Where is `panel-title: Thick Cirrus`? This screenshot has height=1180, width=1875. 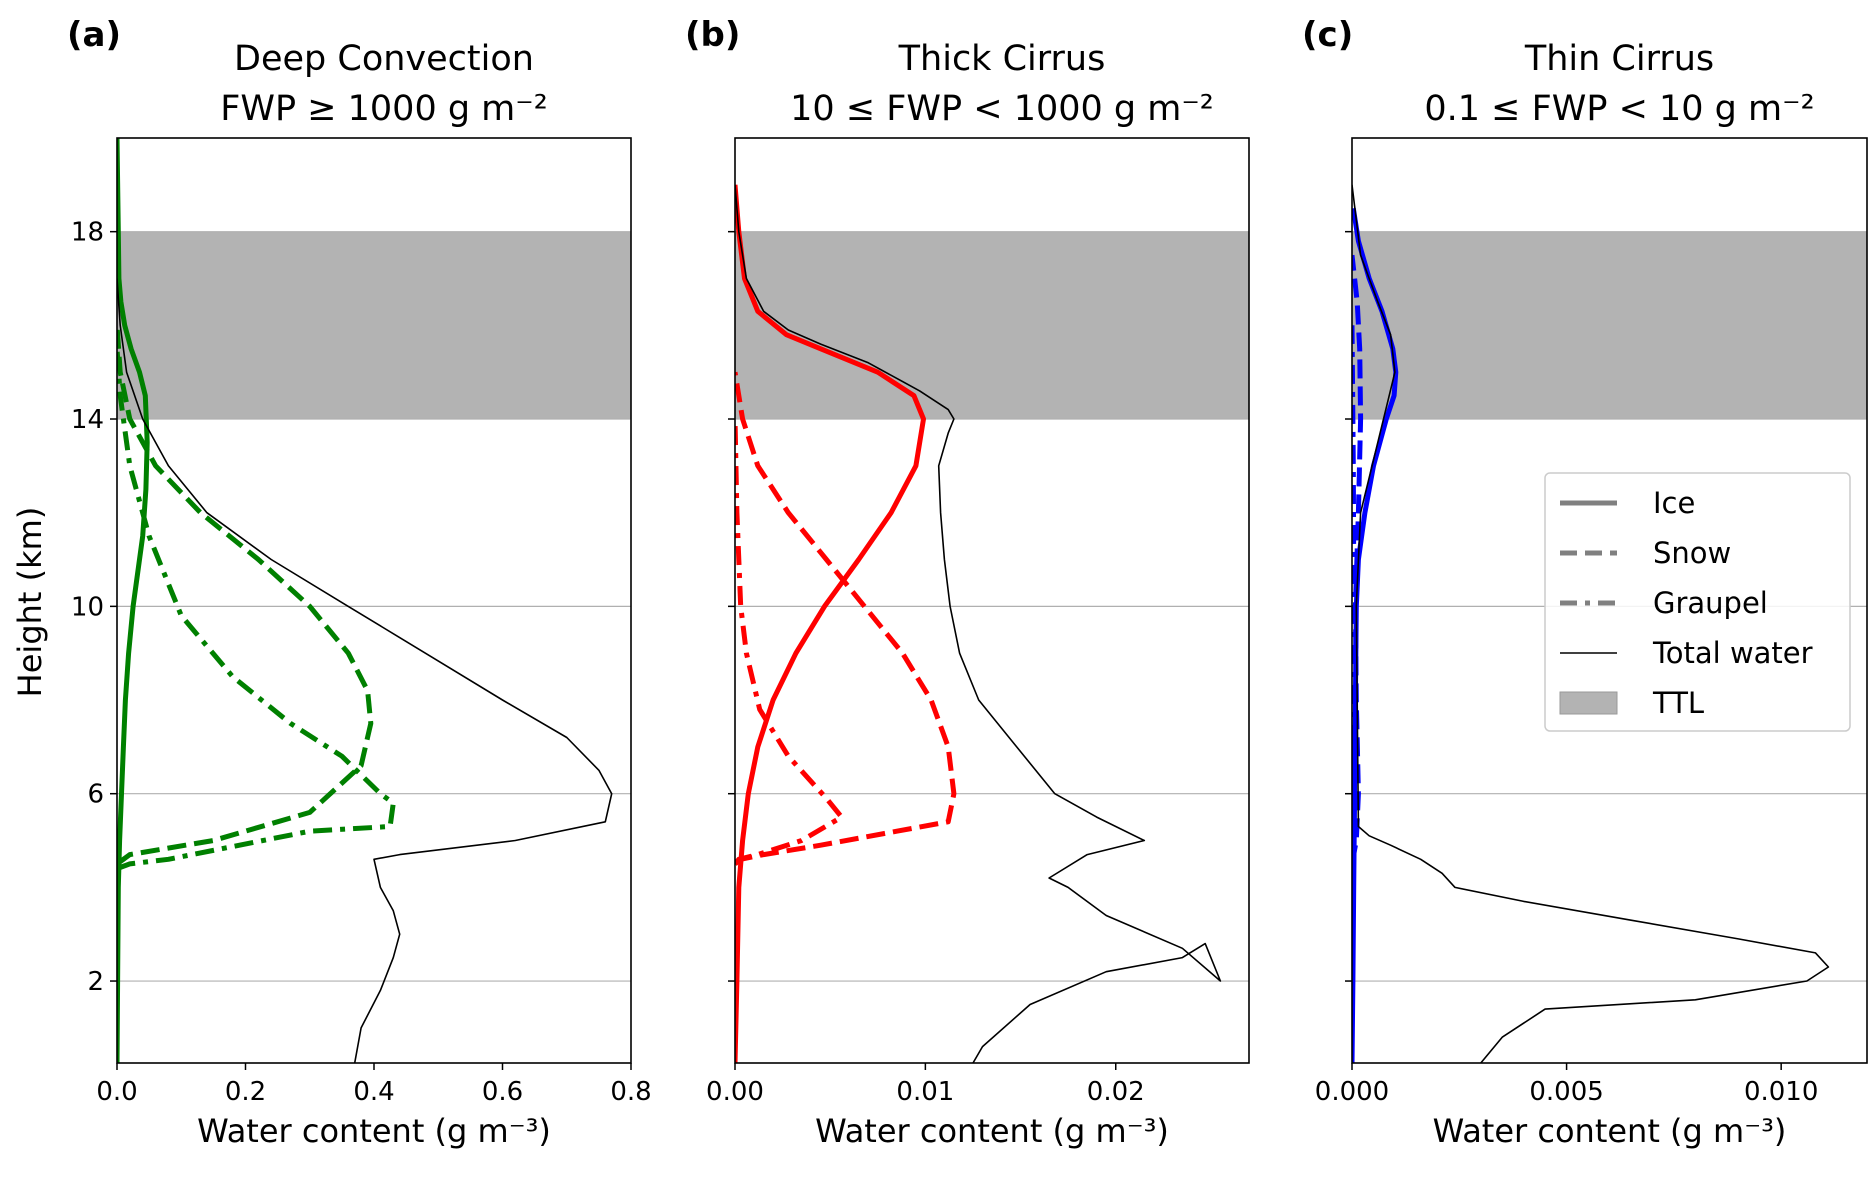
panel-title: Thick Cirrus is located at coordinates (1002, 59).